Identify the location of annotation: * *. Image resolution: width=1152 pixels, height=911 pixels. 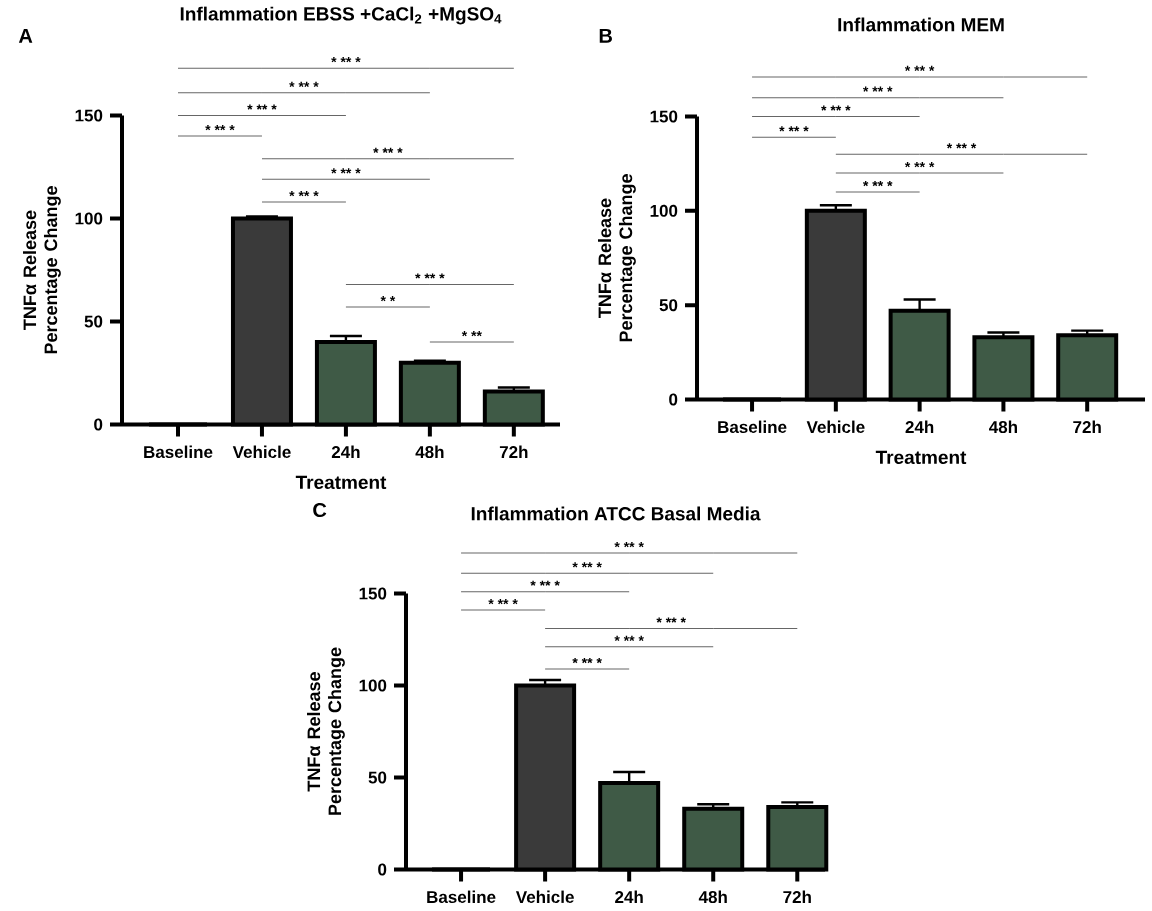
(388, 299).